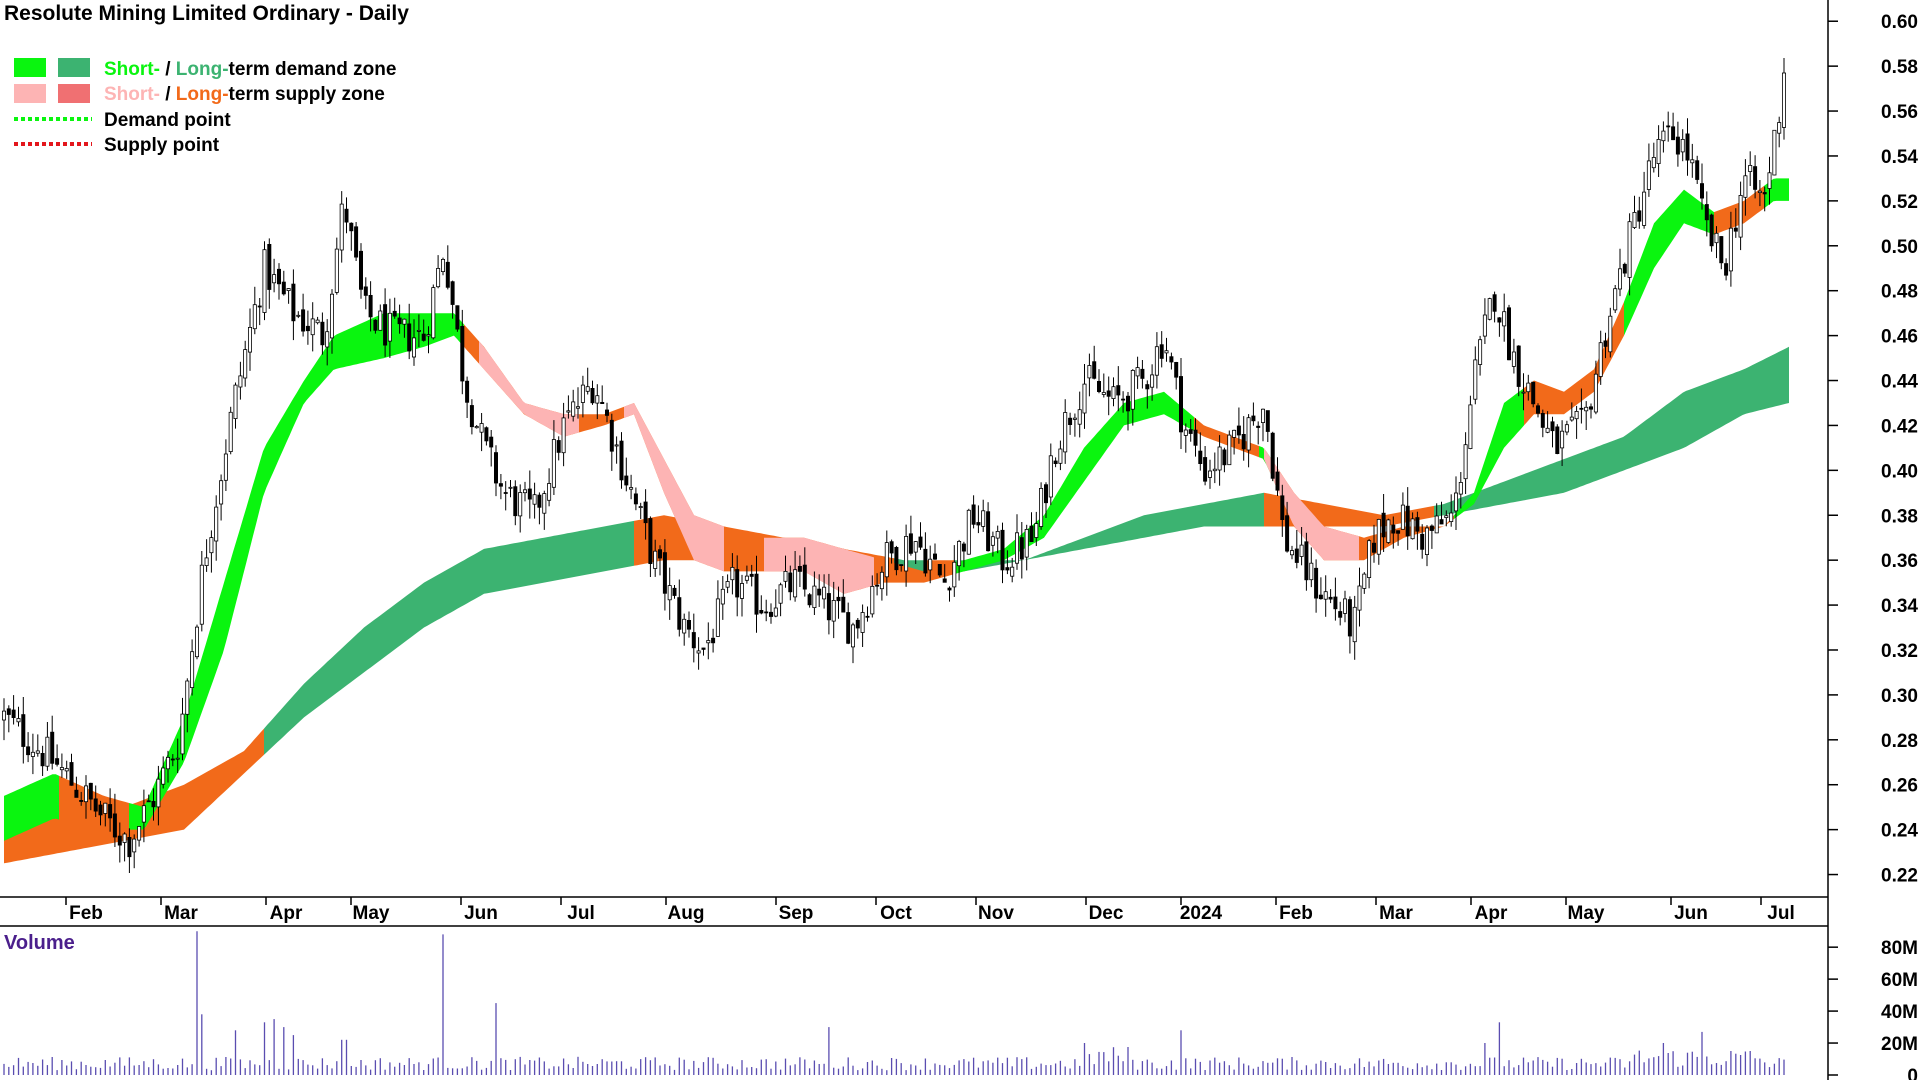 The height and width of the screenshot is (1085, 1920). I want to click on time-tick-label: Jul, so click(580, 913).